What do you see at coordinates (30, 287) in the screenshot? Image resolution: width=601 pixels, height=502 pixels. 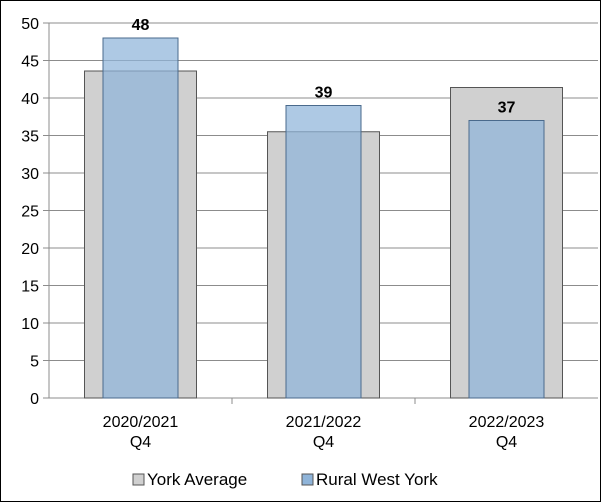 I see `y-tick-label: 15` at bounding box center [30, 287].